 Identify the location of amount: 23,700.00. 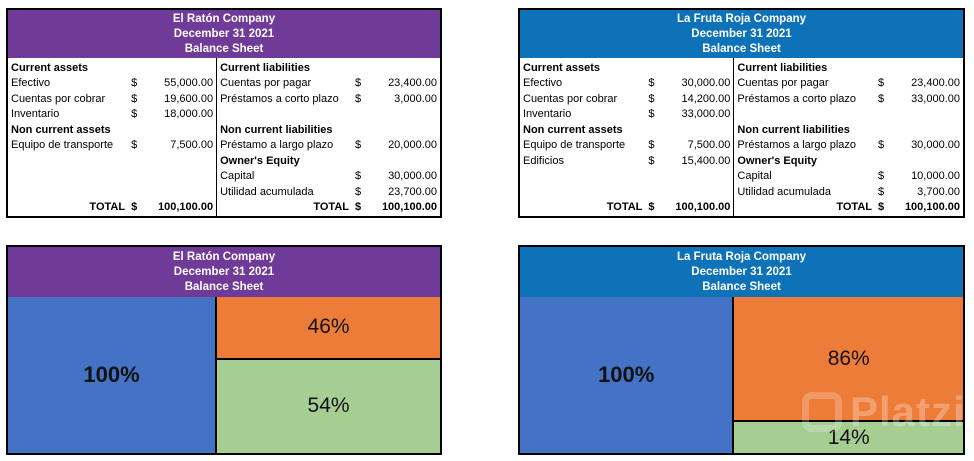
(412, 191).